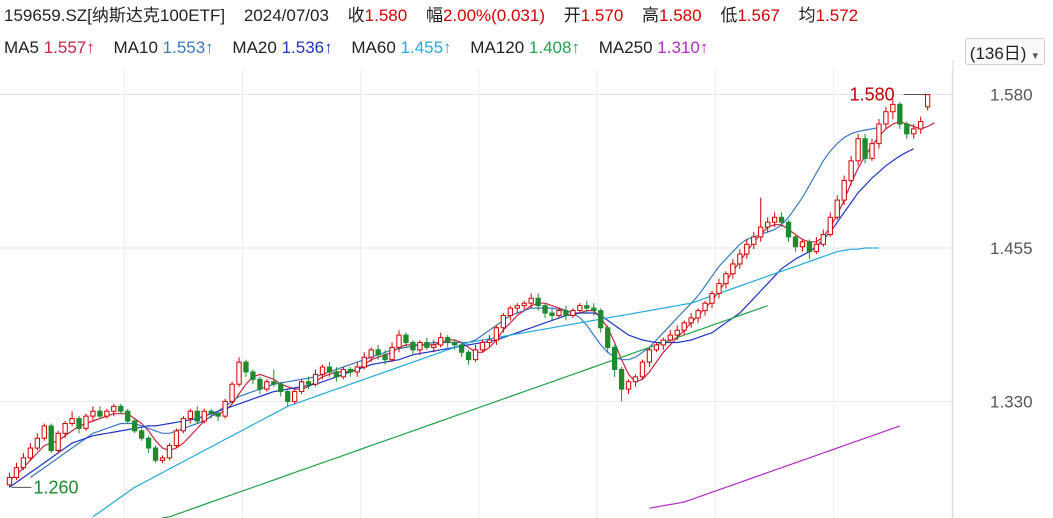  I want to click on y-axis: 1.580 1.455 1.330, so click(1011, 249).